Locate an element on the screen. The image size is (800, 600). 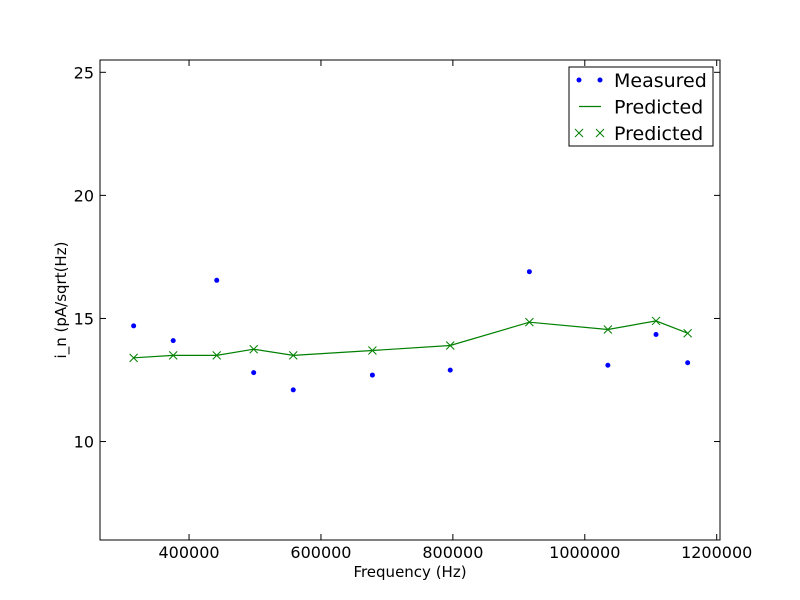
x-tick-label: 800000 is located at coordinates (452, 552).